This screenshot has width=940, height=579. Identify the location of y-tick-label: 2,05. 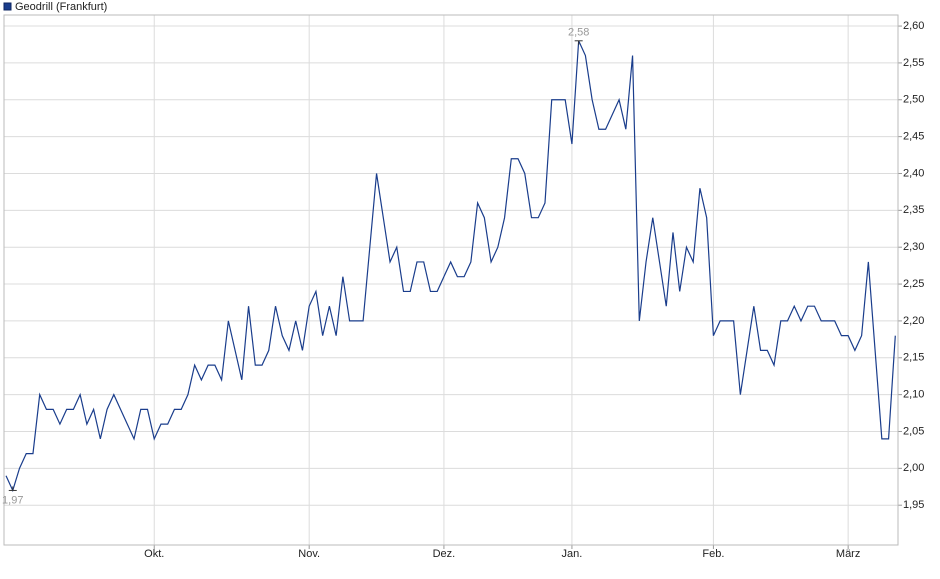
(913, 431).